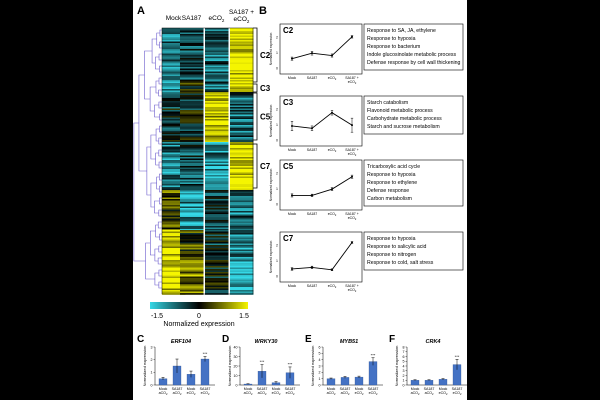  Describe the element at coordinates (288, 102) in the screenshot. I see `line-plot-cluster-title: C3` at that location.